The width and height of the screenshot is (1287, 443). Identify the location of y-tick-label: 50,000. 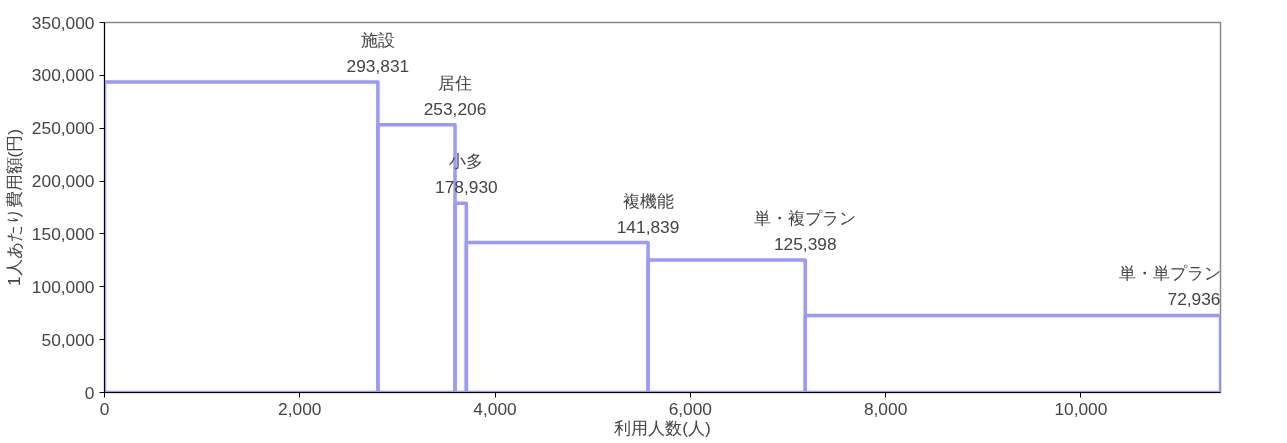
(68, 339).